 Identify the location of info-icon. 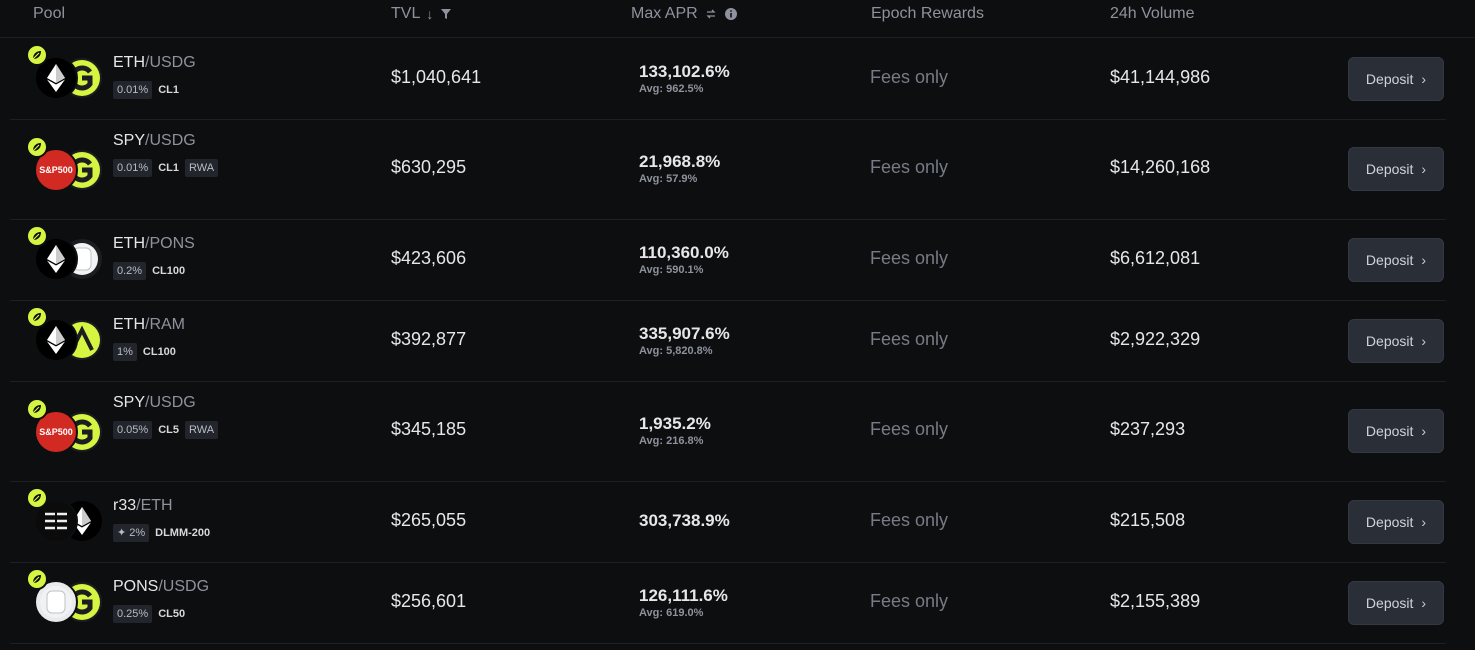
(731, 14).